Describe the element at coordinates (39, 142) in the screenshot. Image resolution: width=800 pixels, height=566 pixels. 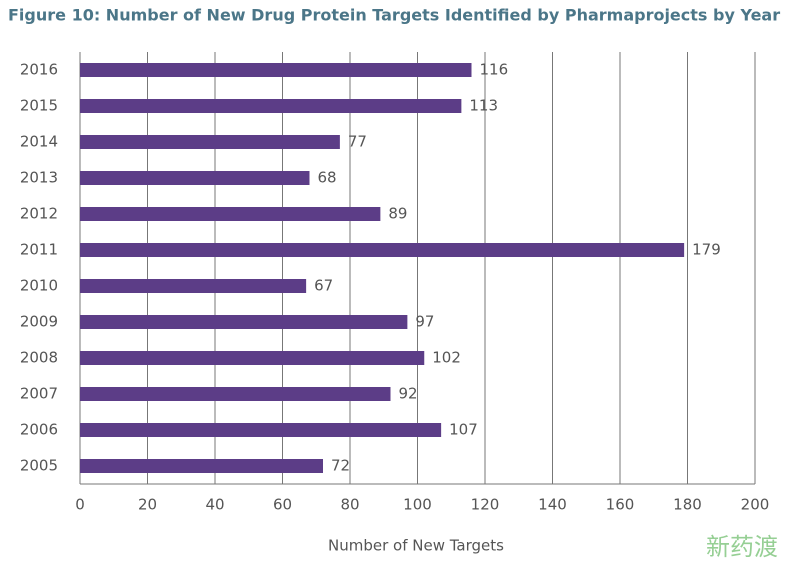
I see `y-tick-label: 2014` at that location.